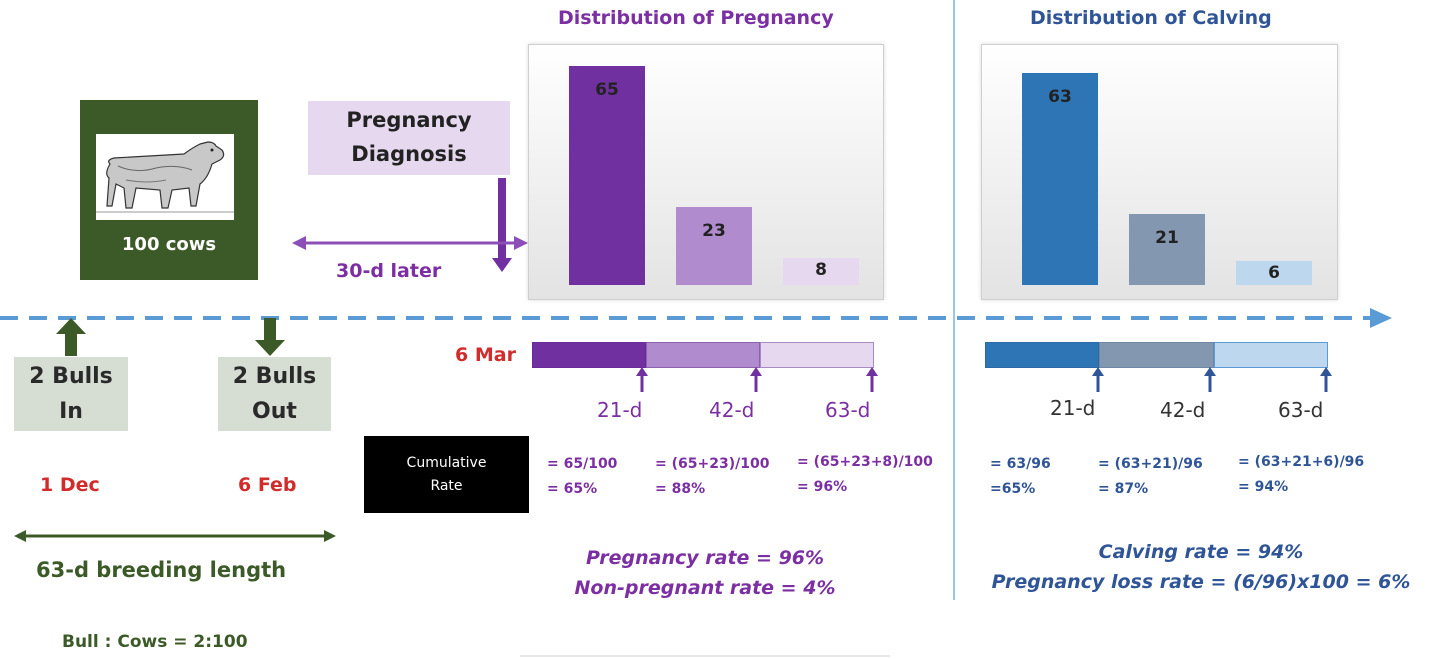  I want to click on breeding-length-label: 63-d breeding length, so click(161, 570).